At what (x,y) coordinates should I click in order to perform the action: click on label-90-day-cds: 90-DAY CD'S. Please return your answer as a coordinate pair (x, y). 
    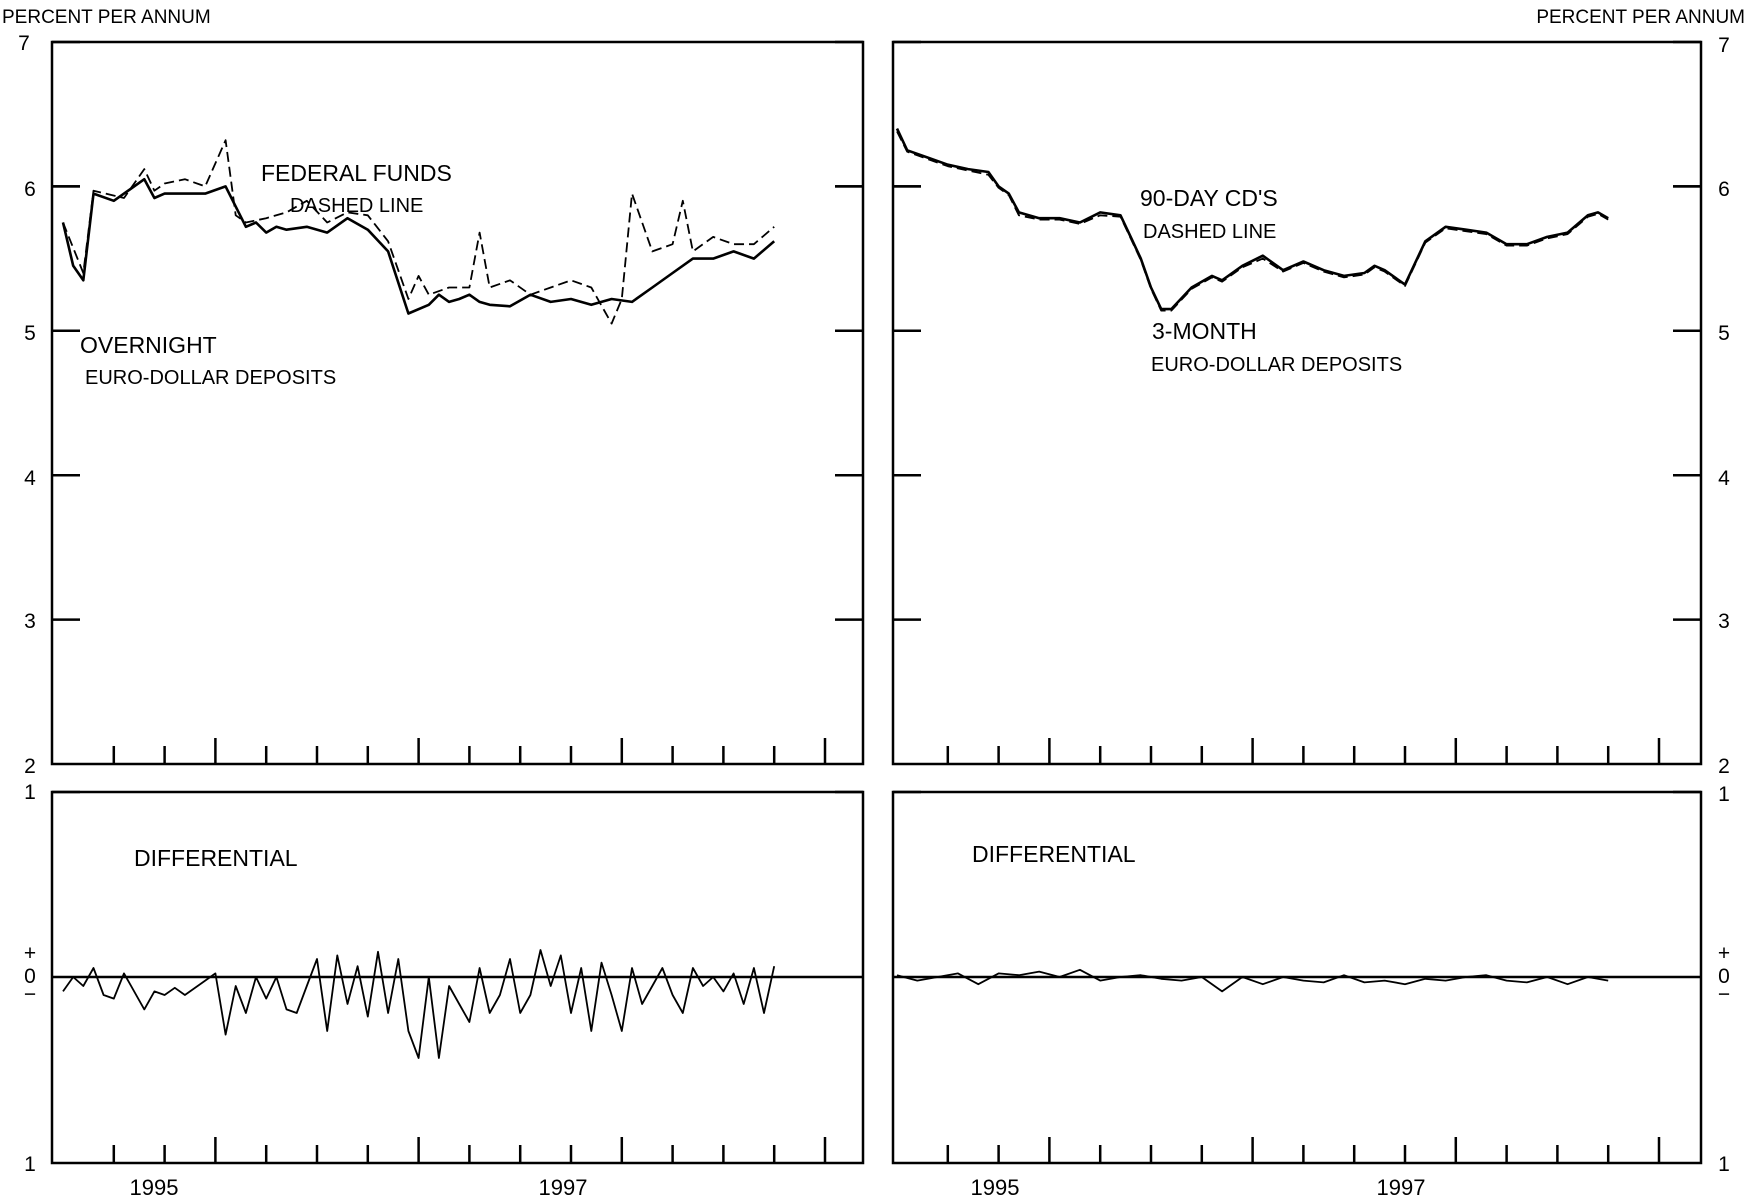
    Looking at the image, I should click on (1209, 198).